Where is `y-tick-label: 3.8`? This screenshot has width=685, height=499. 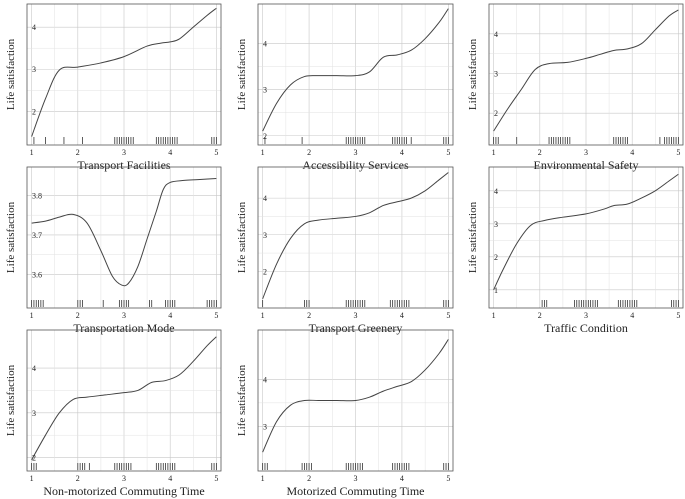
y-tick-label: 3.8 is located at coordinates (37, 195).